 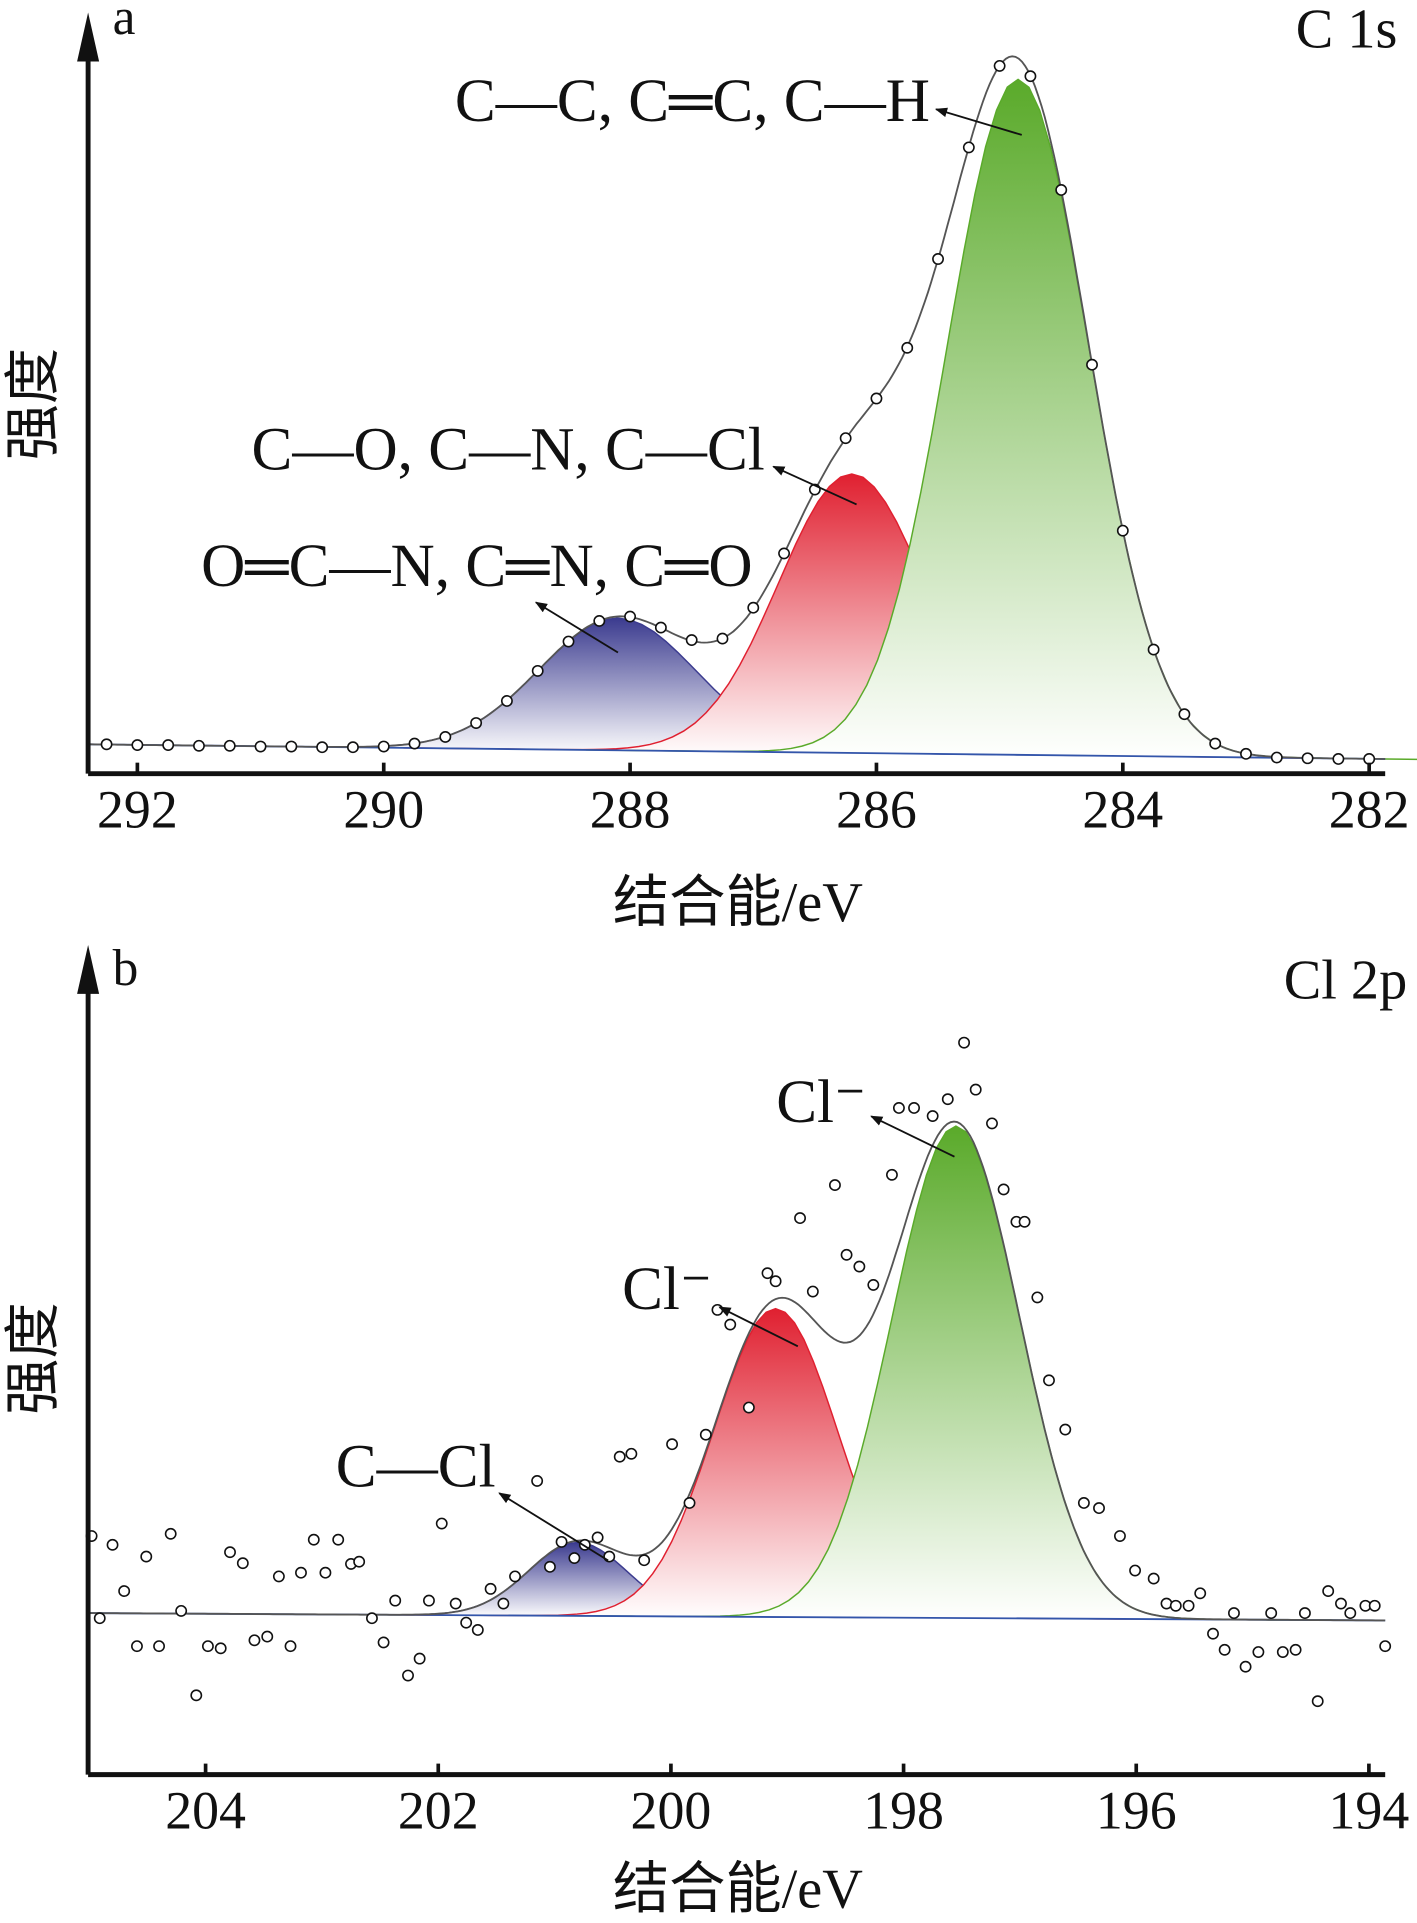 What do you see at coordinates (205, 1811) in the screenshot?
I see `x-tick-label: 204` at bounding box center [205, 1811].